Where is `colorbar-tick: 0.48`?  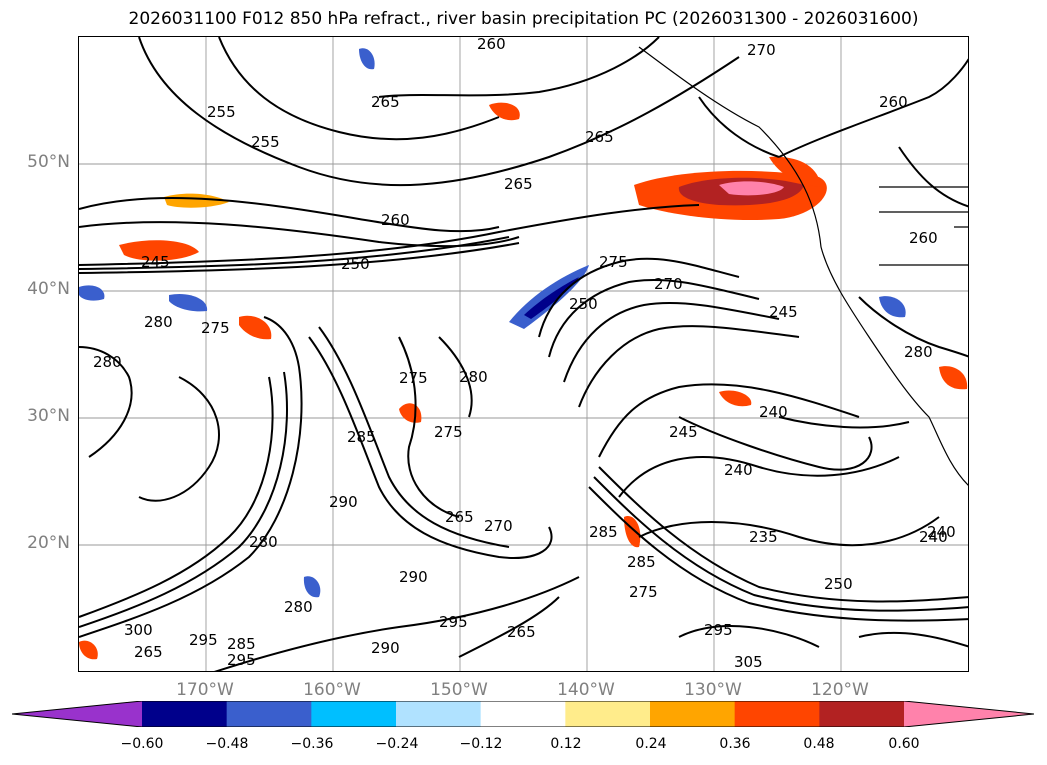 colorbar-tick: 0.48 is located at coordinates (819, 744).